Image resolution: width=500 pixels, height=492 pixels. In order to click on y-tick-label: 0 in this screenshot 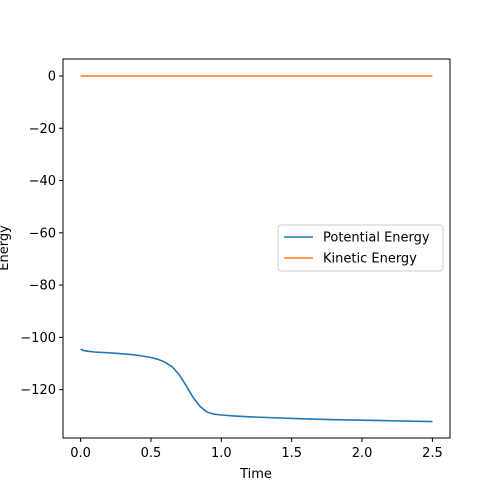, I will do `click(52, 76)`.